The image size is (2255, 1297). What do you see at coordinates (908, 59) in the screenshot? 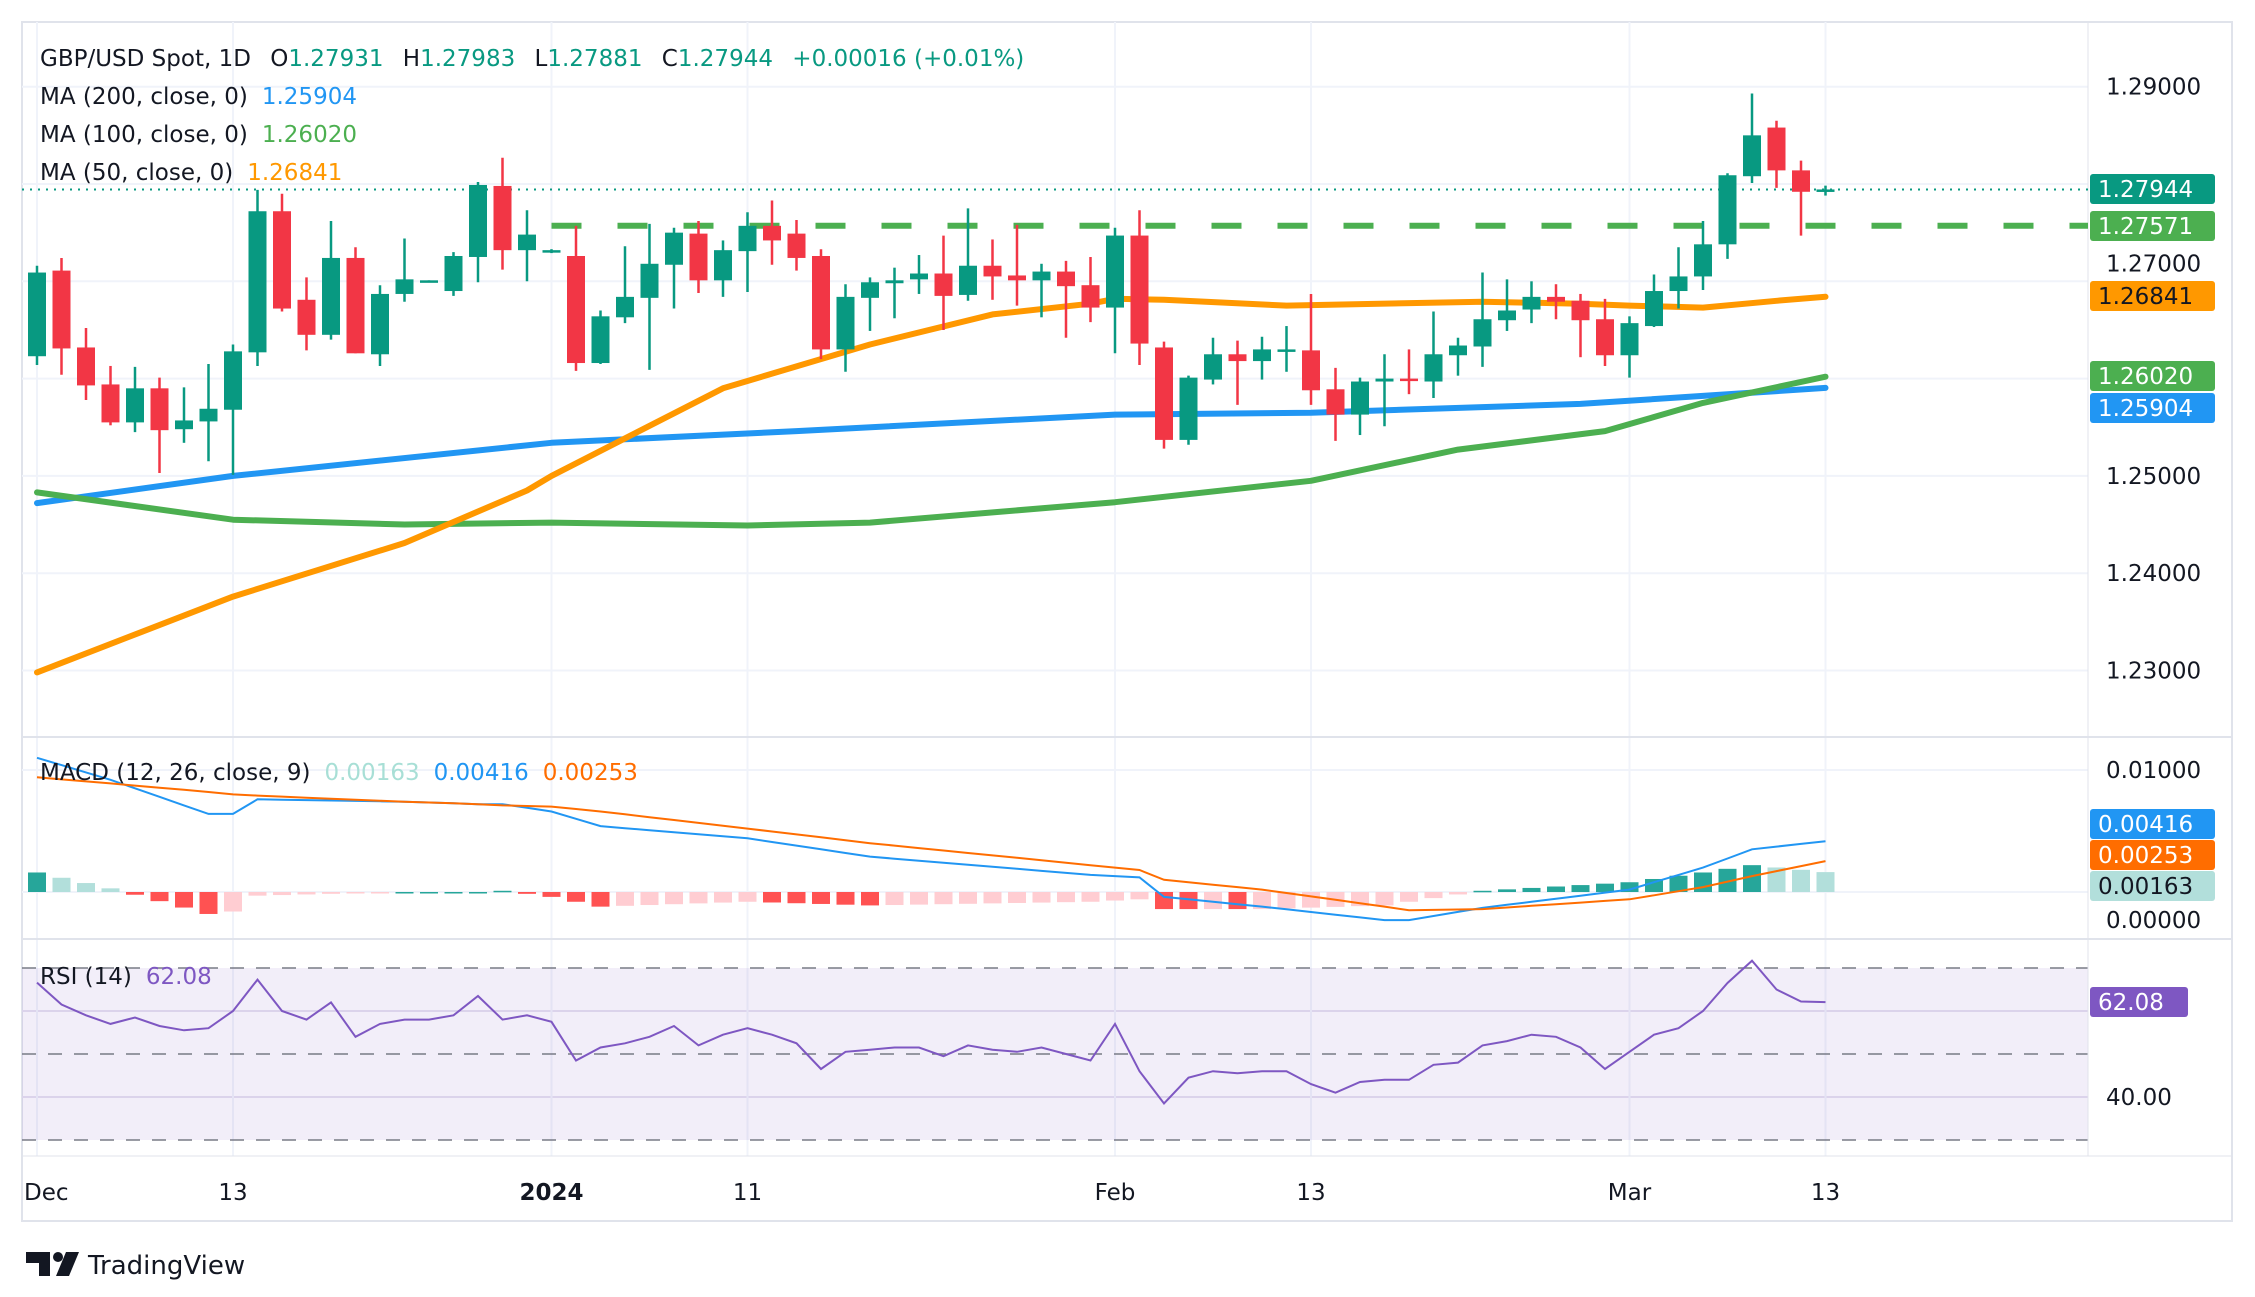
I see `change-value: +0.00016 (+0.01%)` at bounding box center [908, 59].